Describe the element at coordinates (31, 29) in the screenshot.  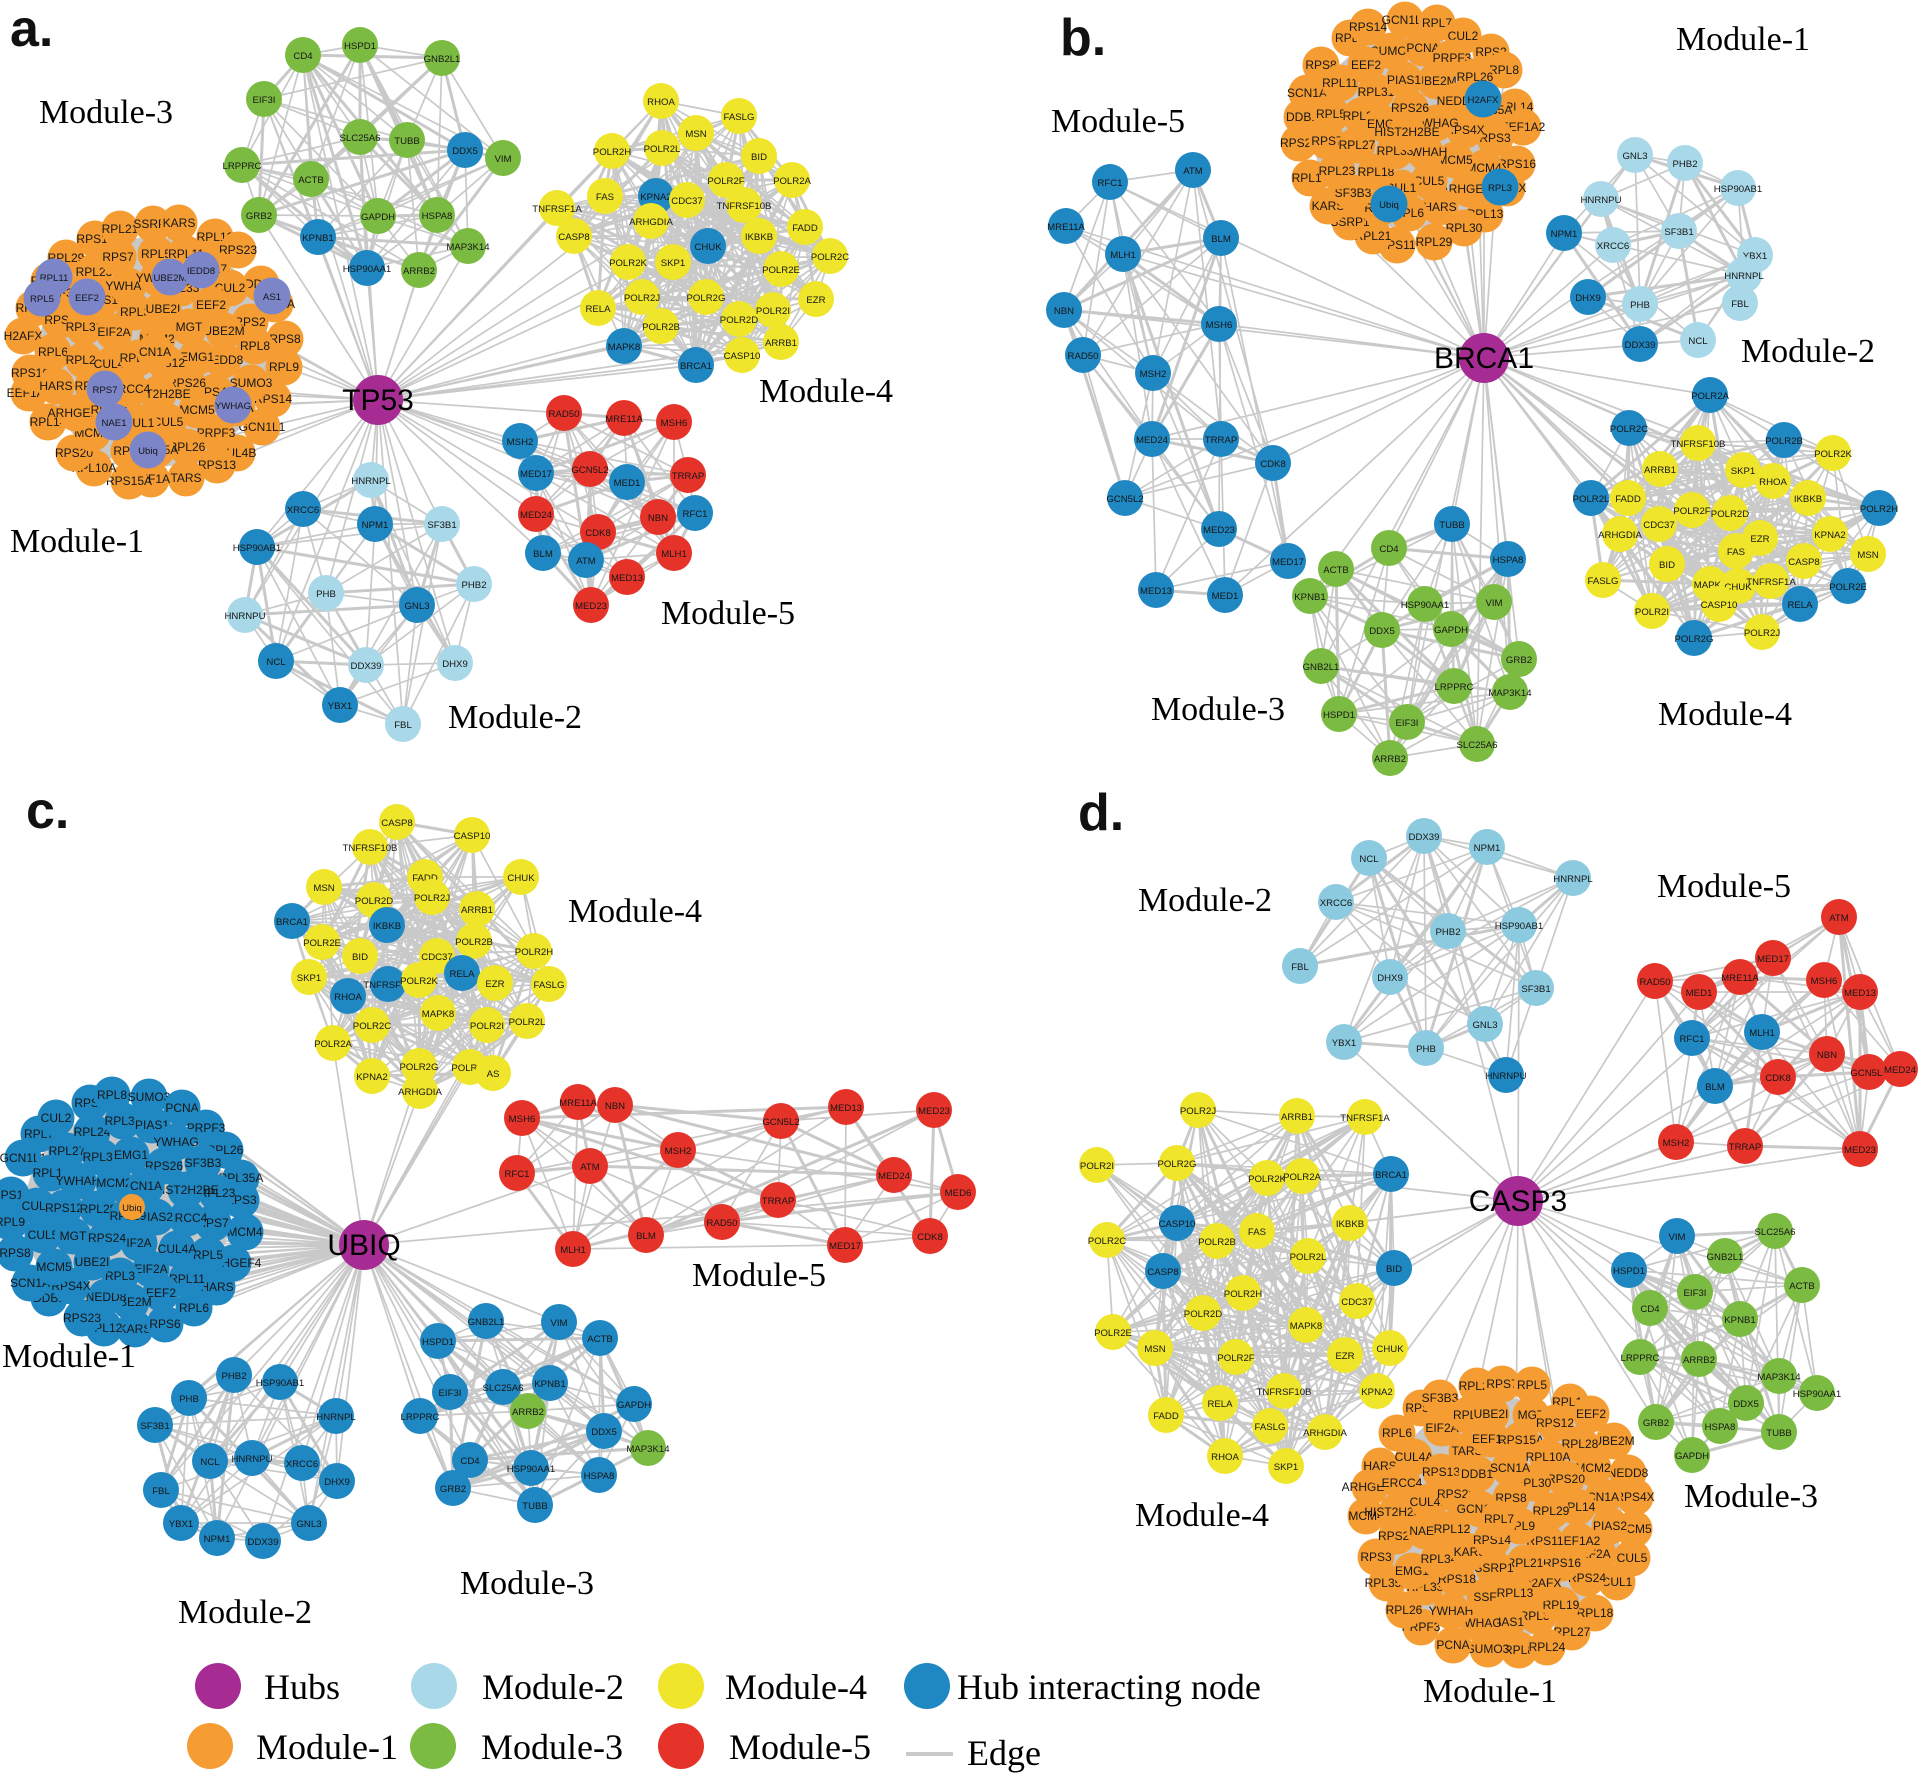
I see `svg-text: a.` at that location.